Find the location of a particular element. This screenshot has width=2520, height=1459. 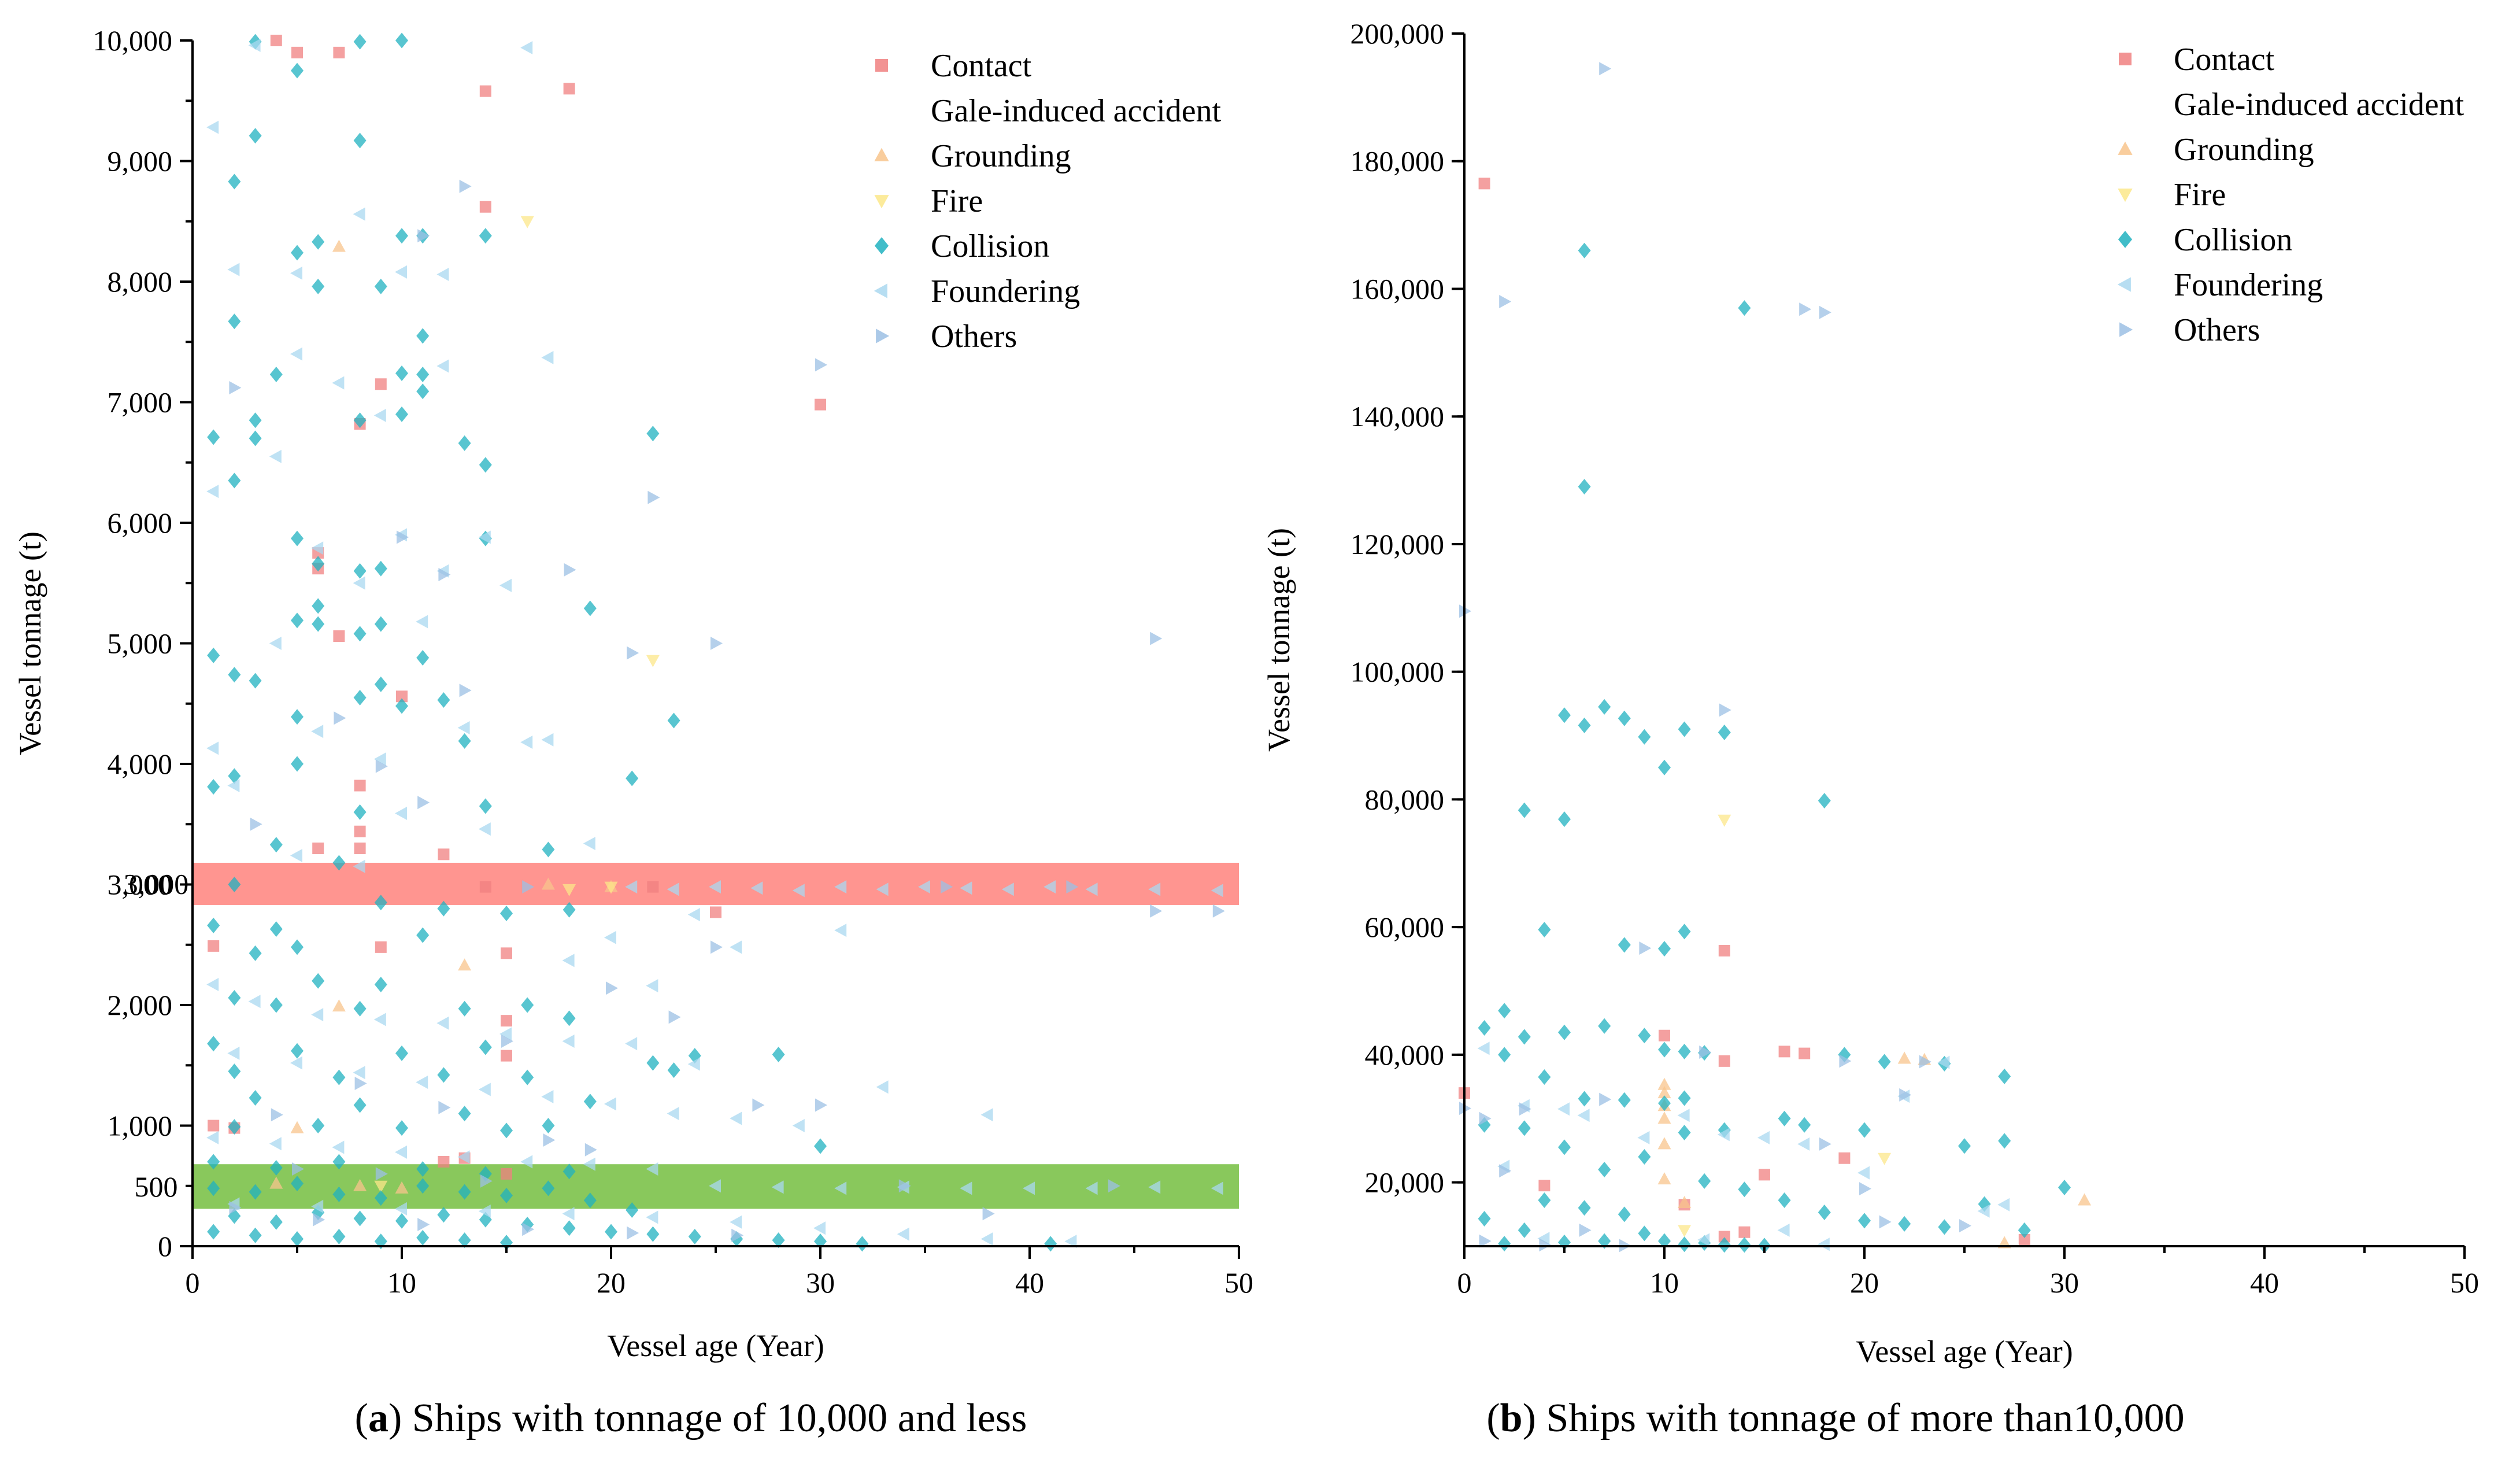

panel-b-ytick-label-2: 60,000 is located at coordinates (1405, 927).